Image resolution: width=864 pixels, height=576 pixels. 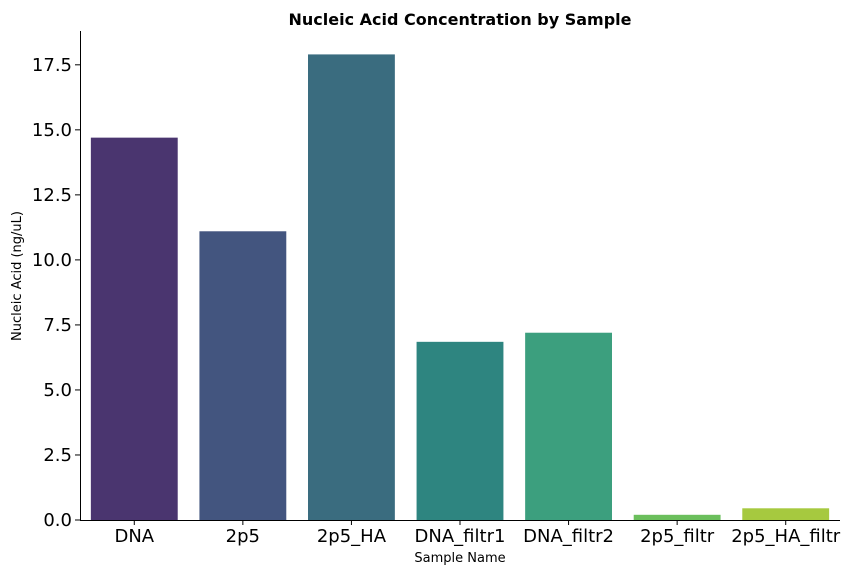 I want to click on y-tick-label: 12.5, so click(x=52, y=195).